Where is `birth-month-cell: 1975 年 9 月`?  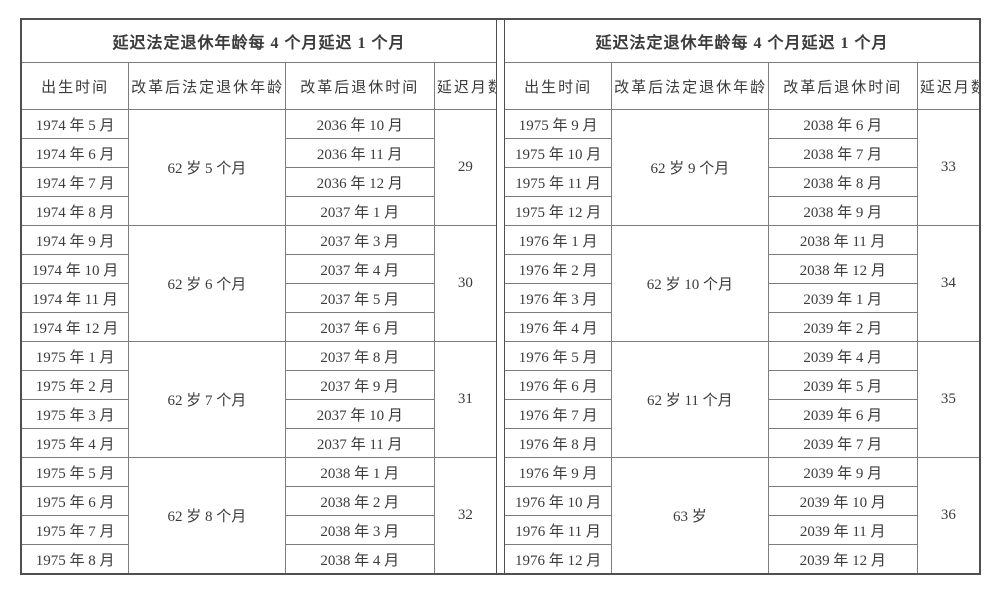 birth-month-cell: 1975 年 9 月 is located at coordinates (559, 124).